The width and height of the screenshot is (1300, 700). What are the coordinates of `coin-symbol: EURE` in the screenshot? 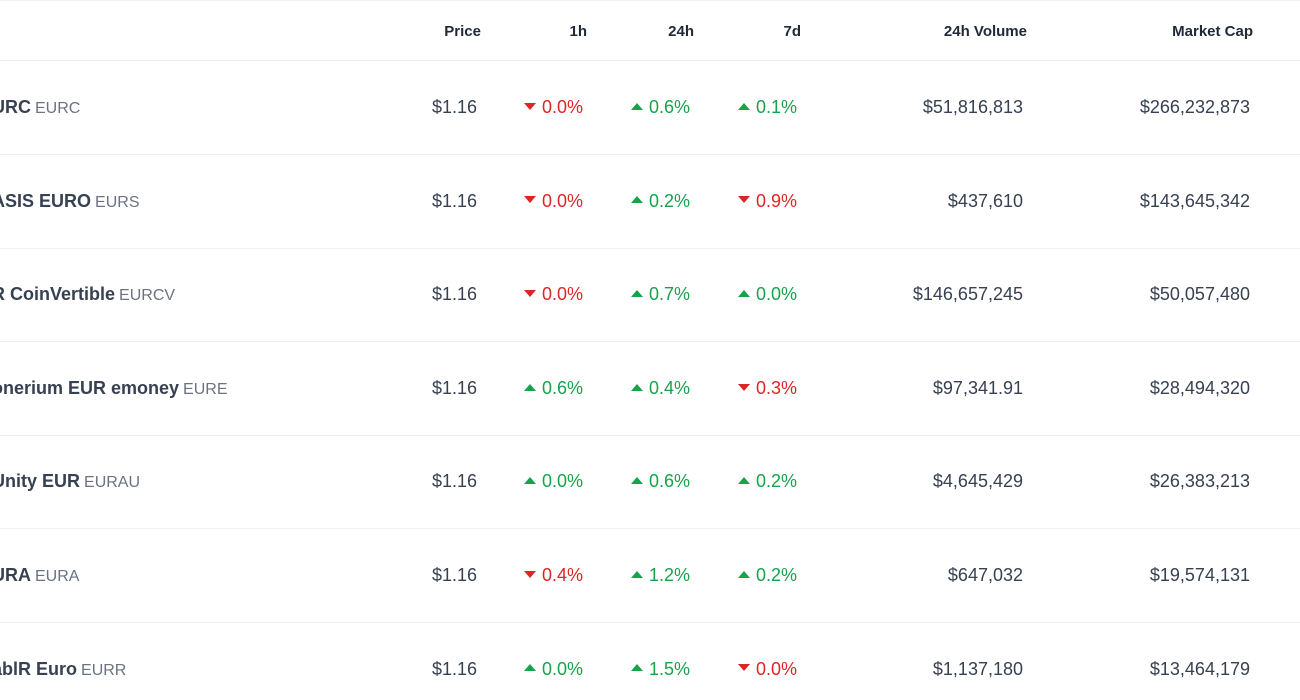 It's located at (205, 389).